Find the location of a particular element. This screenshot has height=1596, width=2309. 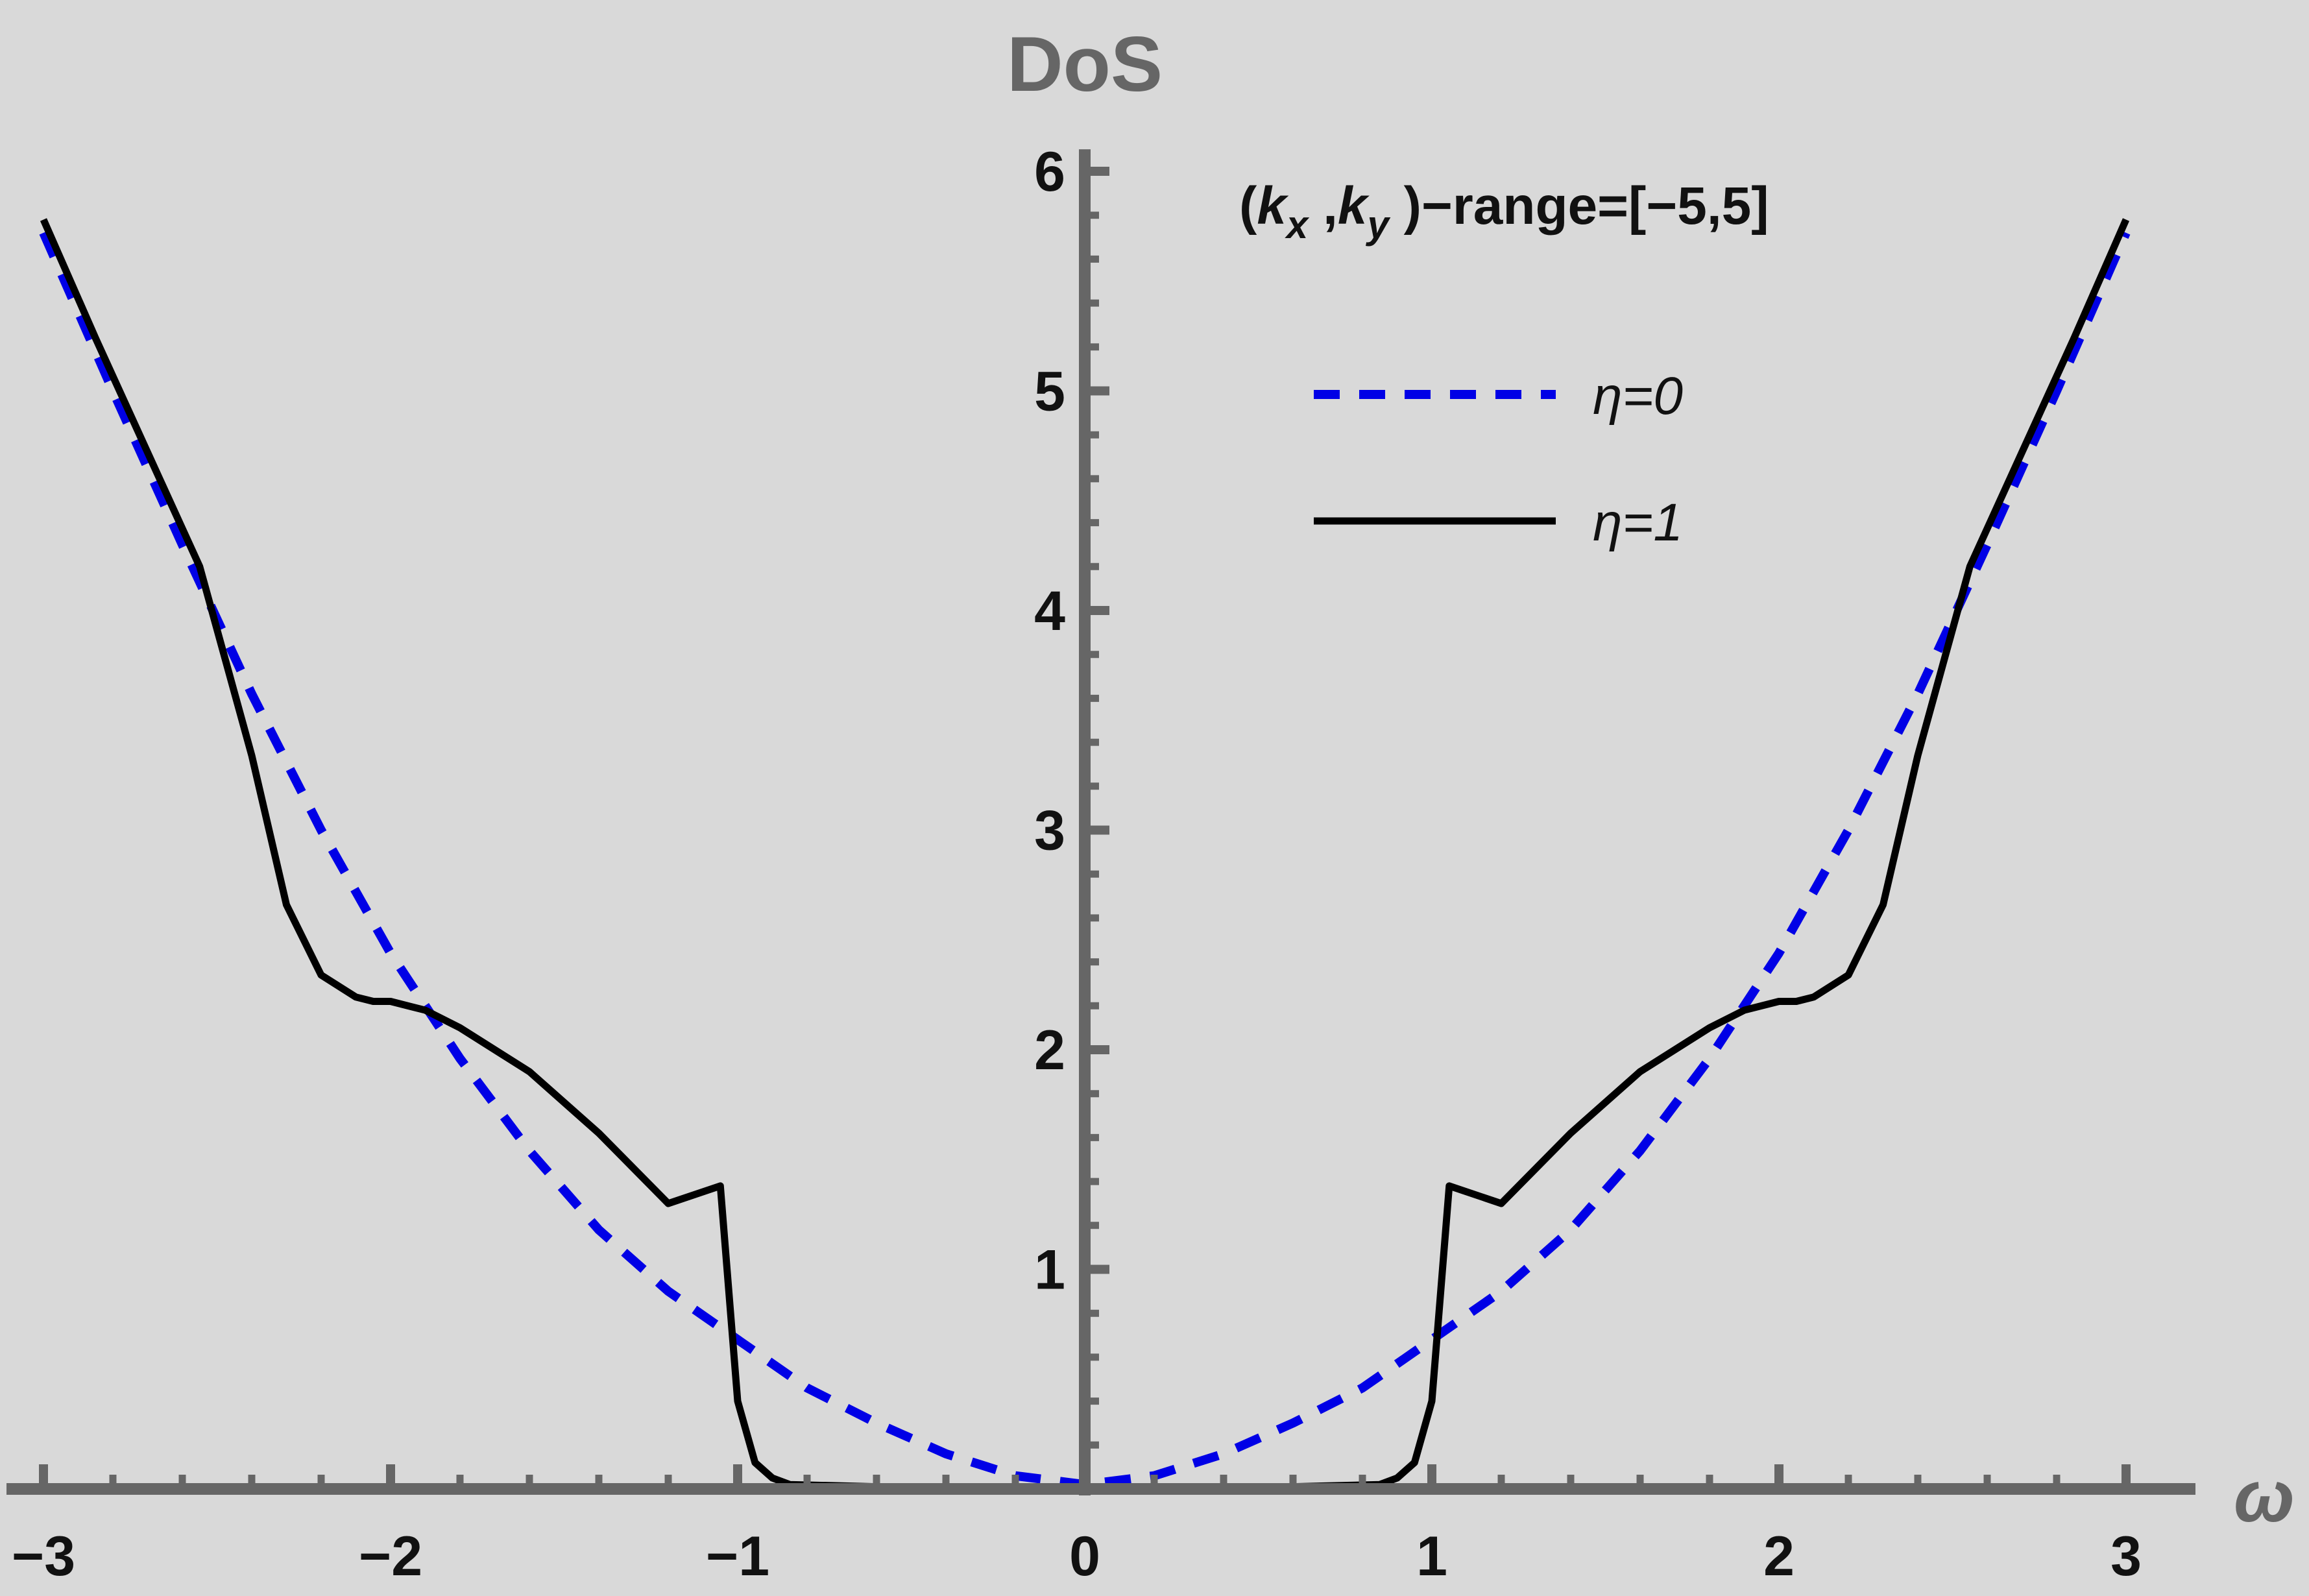

annotation-rest: )−range=[−5,5] is located at coordinates (1579, 206).